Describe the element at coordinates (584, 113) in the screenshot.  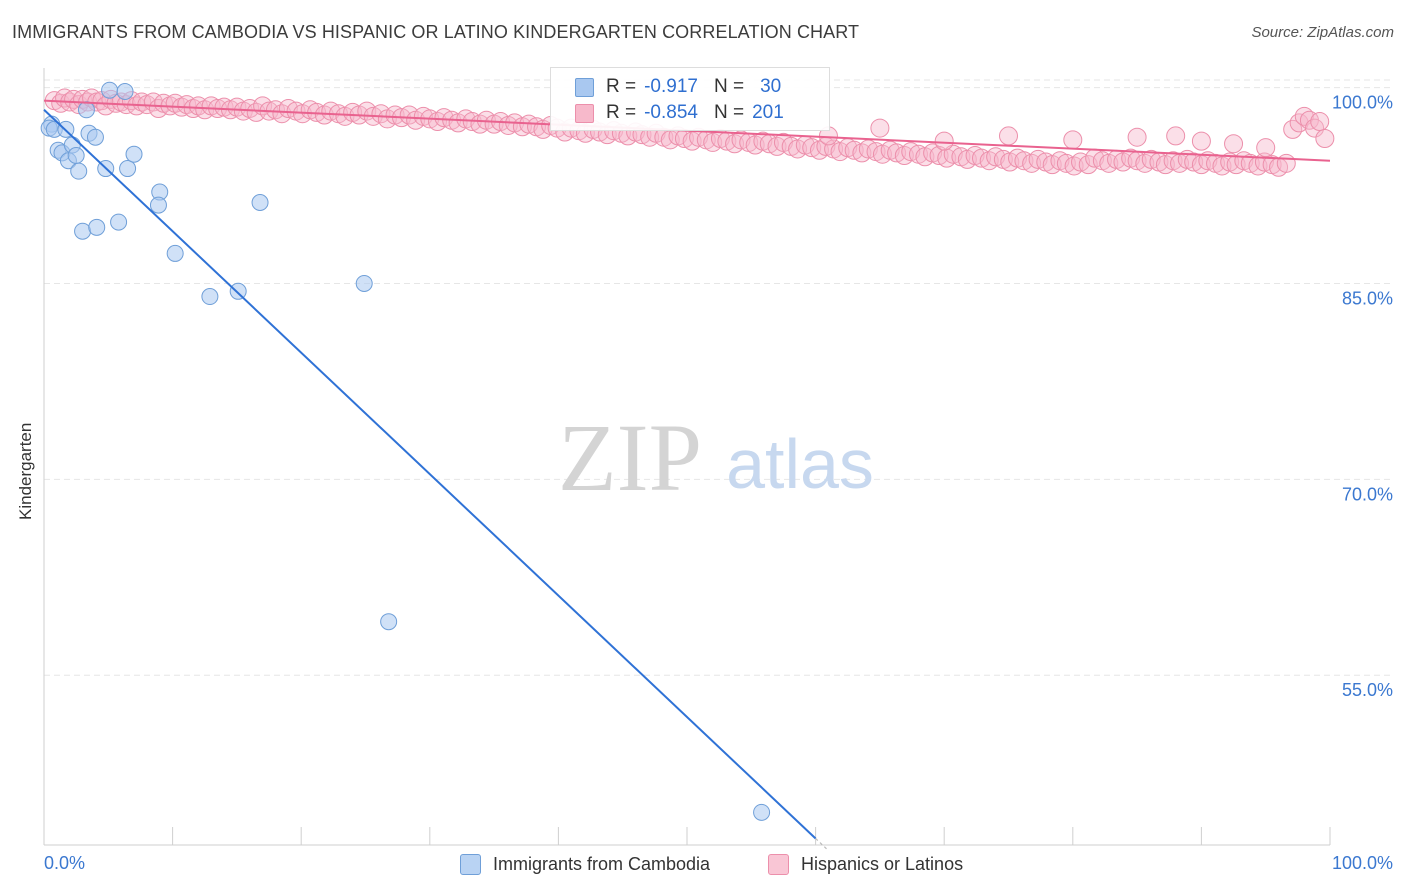
I see `legend-swatch-pink` at that location.